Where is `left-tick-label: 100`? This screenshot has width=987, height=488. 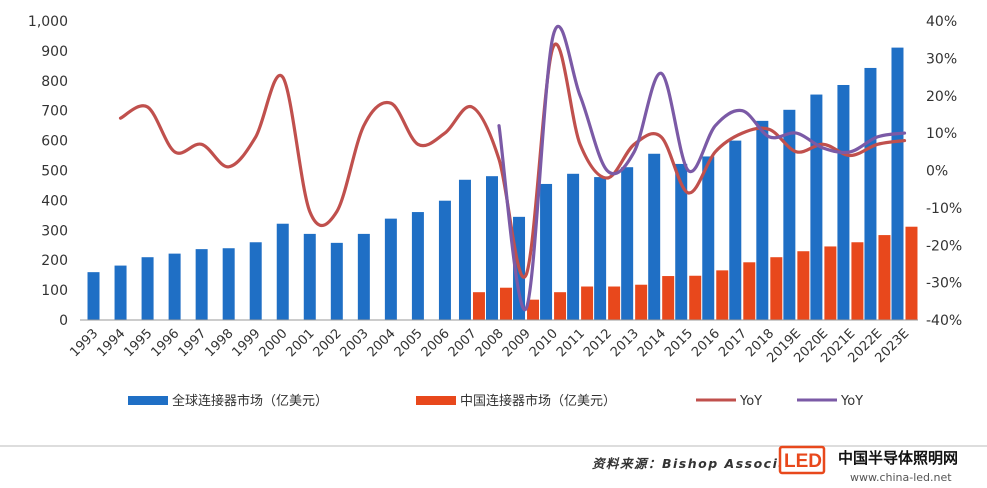
left-tick-label: 100 is located at coordinates (54, 291).